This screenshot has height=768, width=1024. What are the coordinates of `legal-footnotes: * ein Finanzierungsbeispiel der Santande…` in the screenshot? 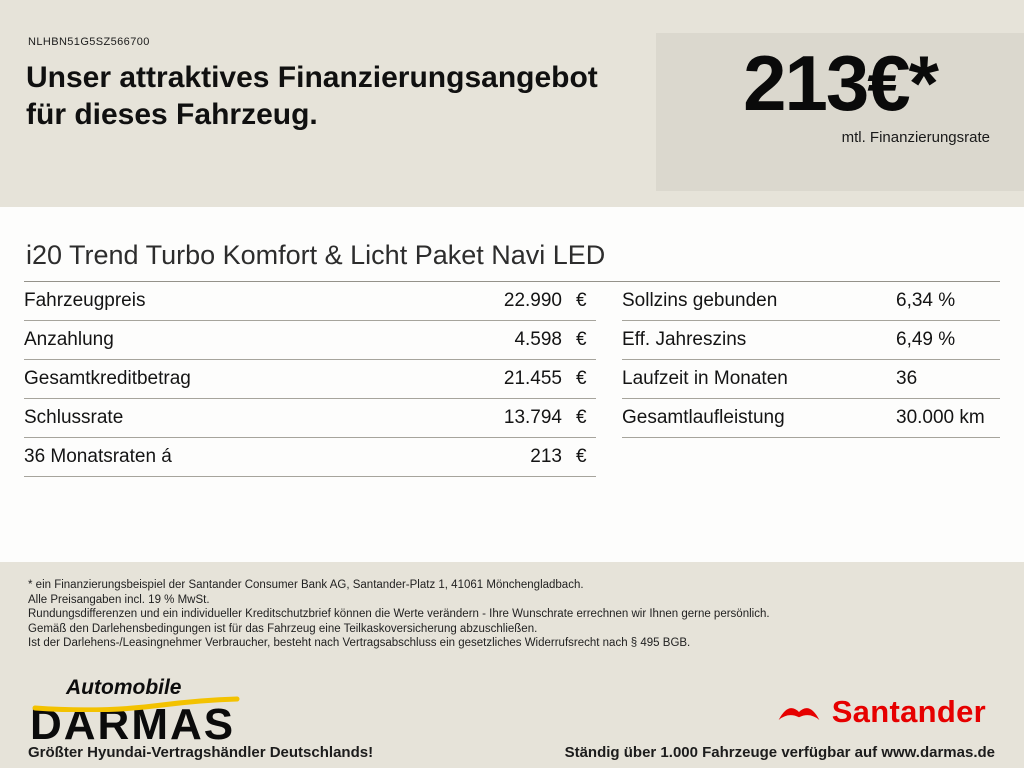 It's located at (399, 614).